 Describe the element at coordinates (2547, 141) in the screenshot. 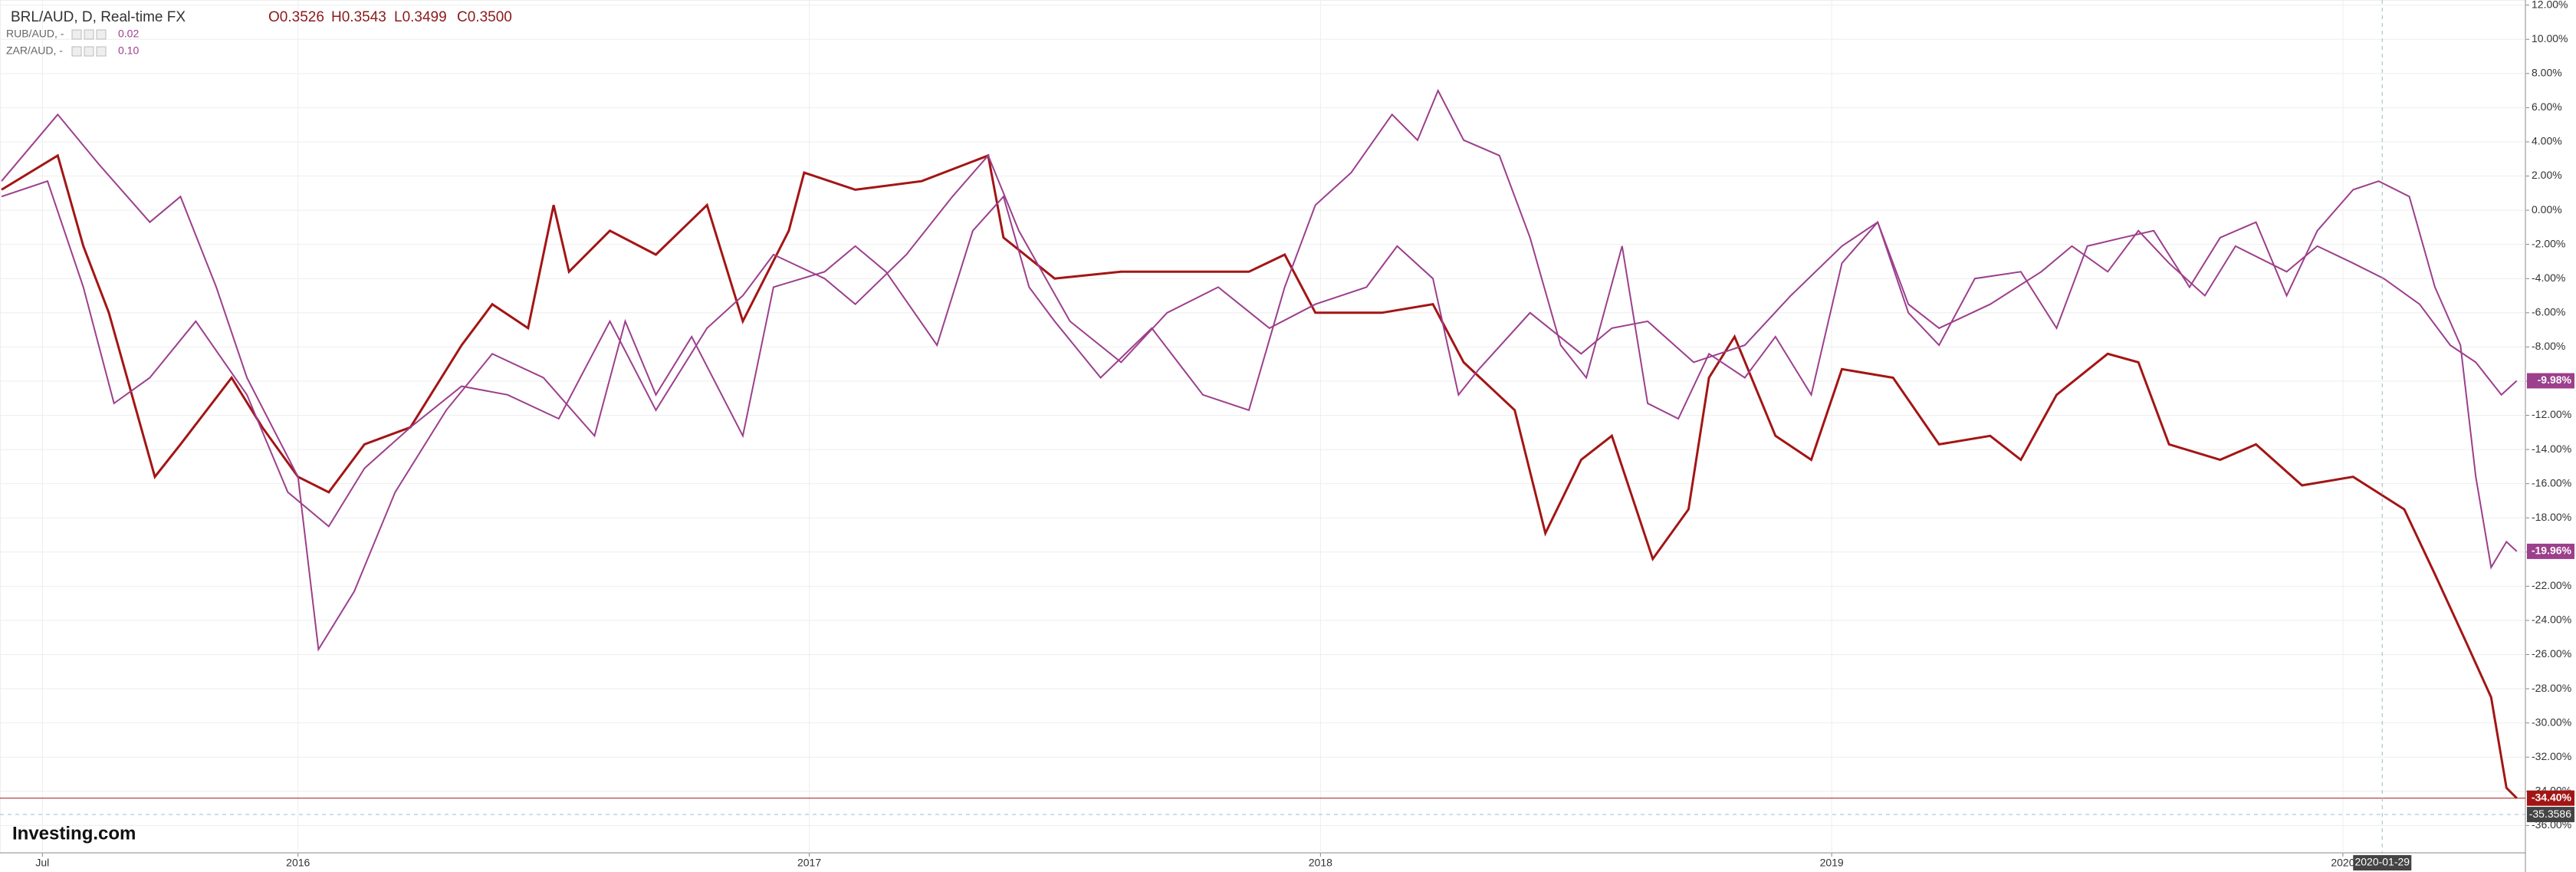

I see `y-tick-label: 4.00%` at that location.